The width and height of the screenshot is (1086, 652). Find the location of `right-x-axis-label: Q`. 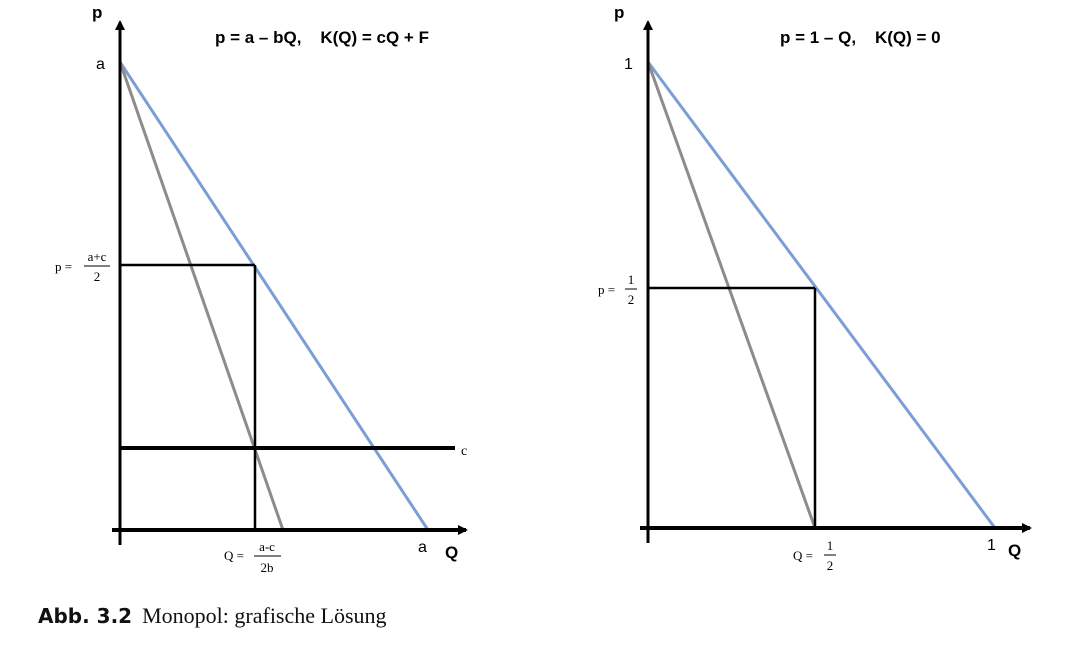

right-x-axis-label: Q is located at coordinates (1014, 550).